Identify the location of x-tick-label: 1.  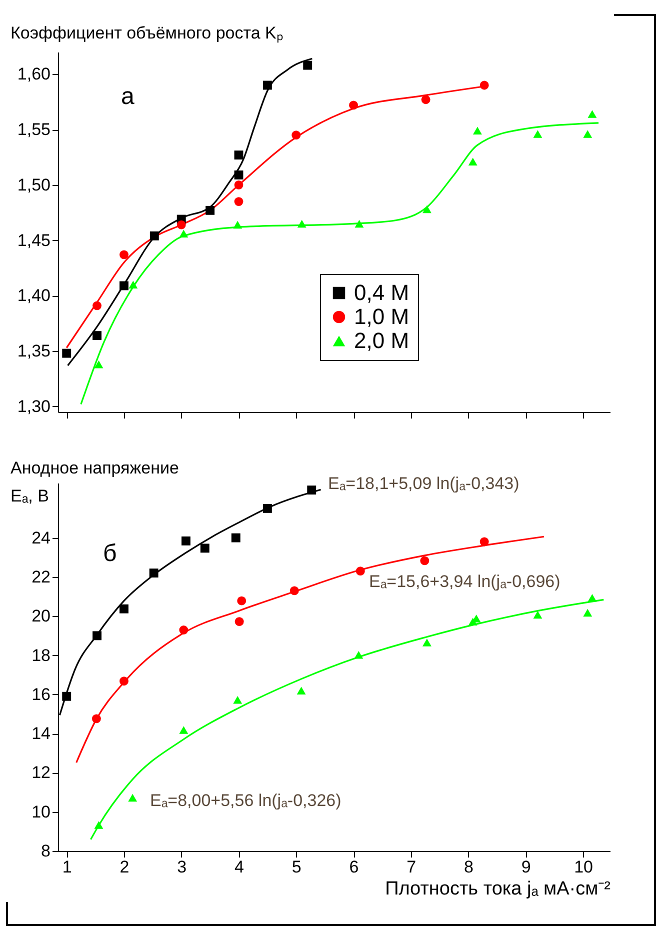
(67, 867).